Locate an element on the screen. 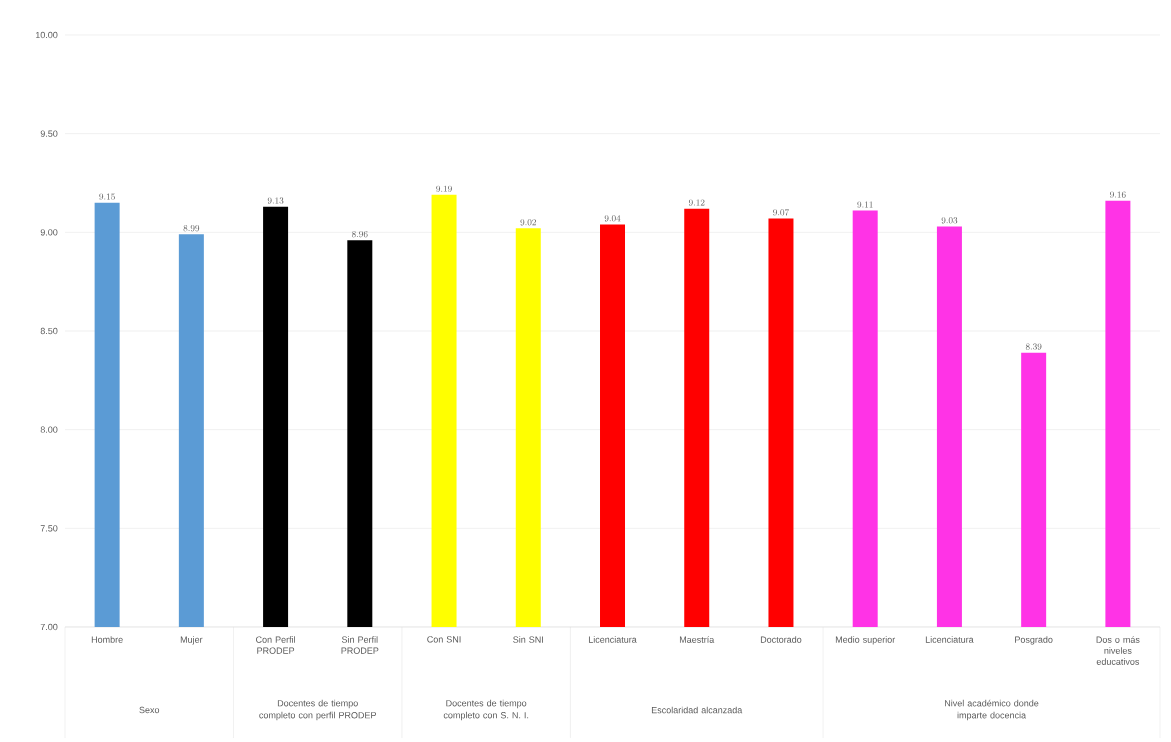 Image resolution: width=1171 pixels, height=742 pixels. text: Escolaridad alcanzada is located at coordinates (697, 710).